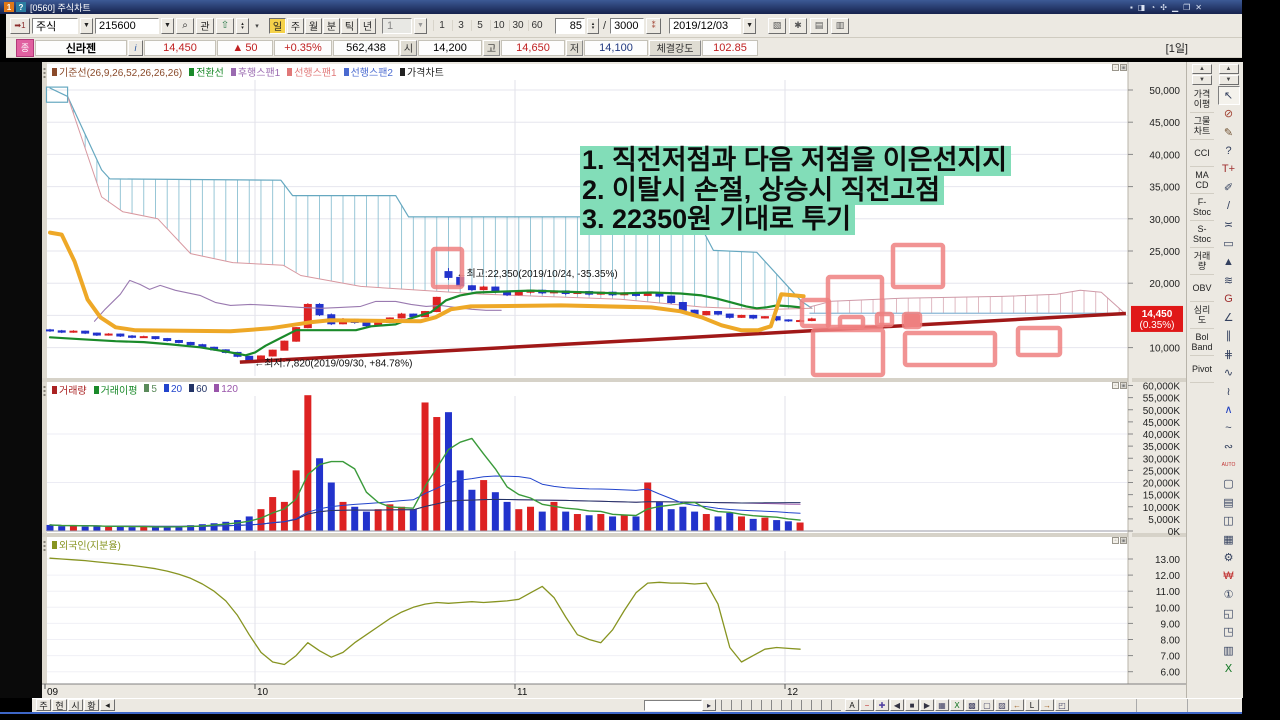 The image size is (1280, 720). Describe the element at coordinates (682, 337) in the screenshot. I see `support-trendline` at that location.